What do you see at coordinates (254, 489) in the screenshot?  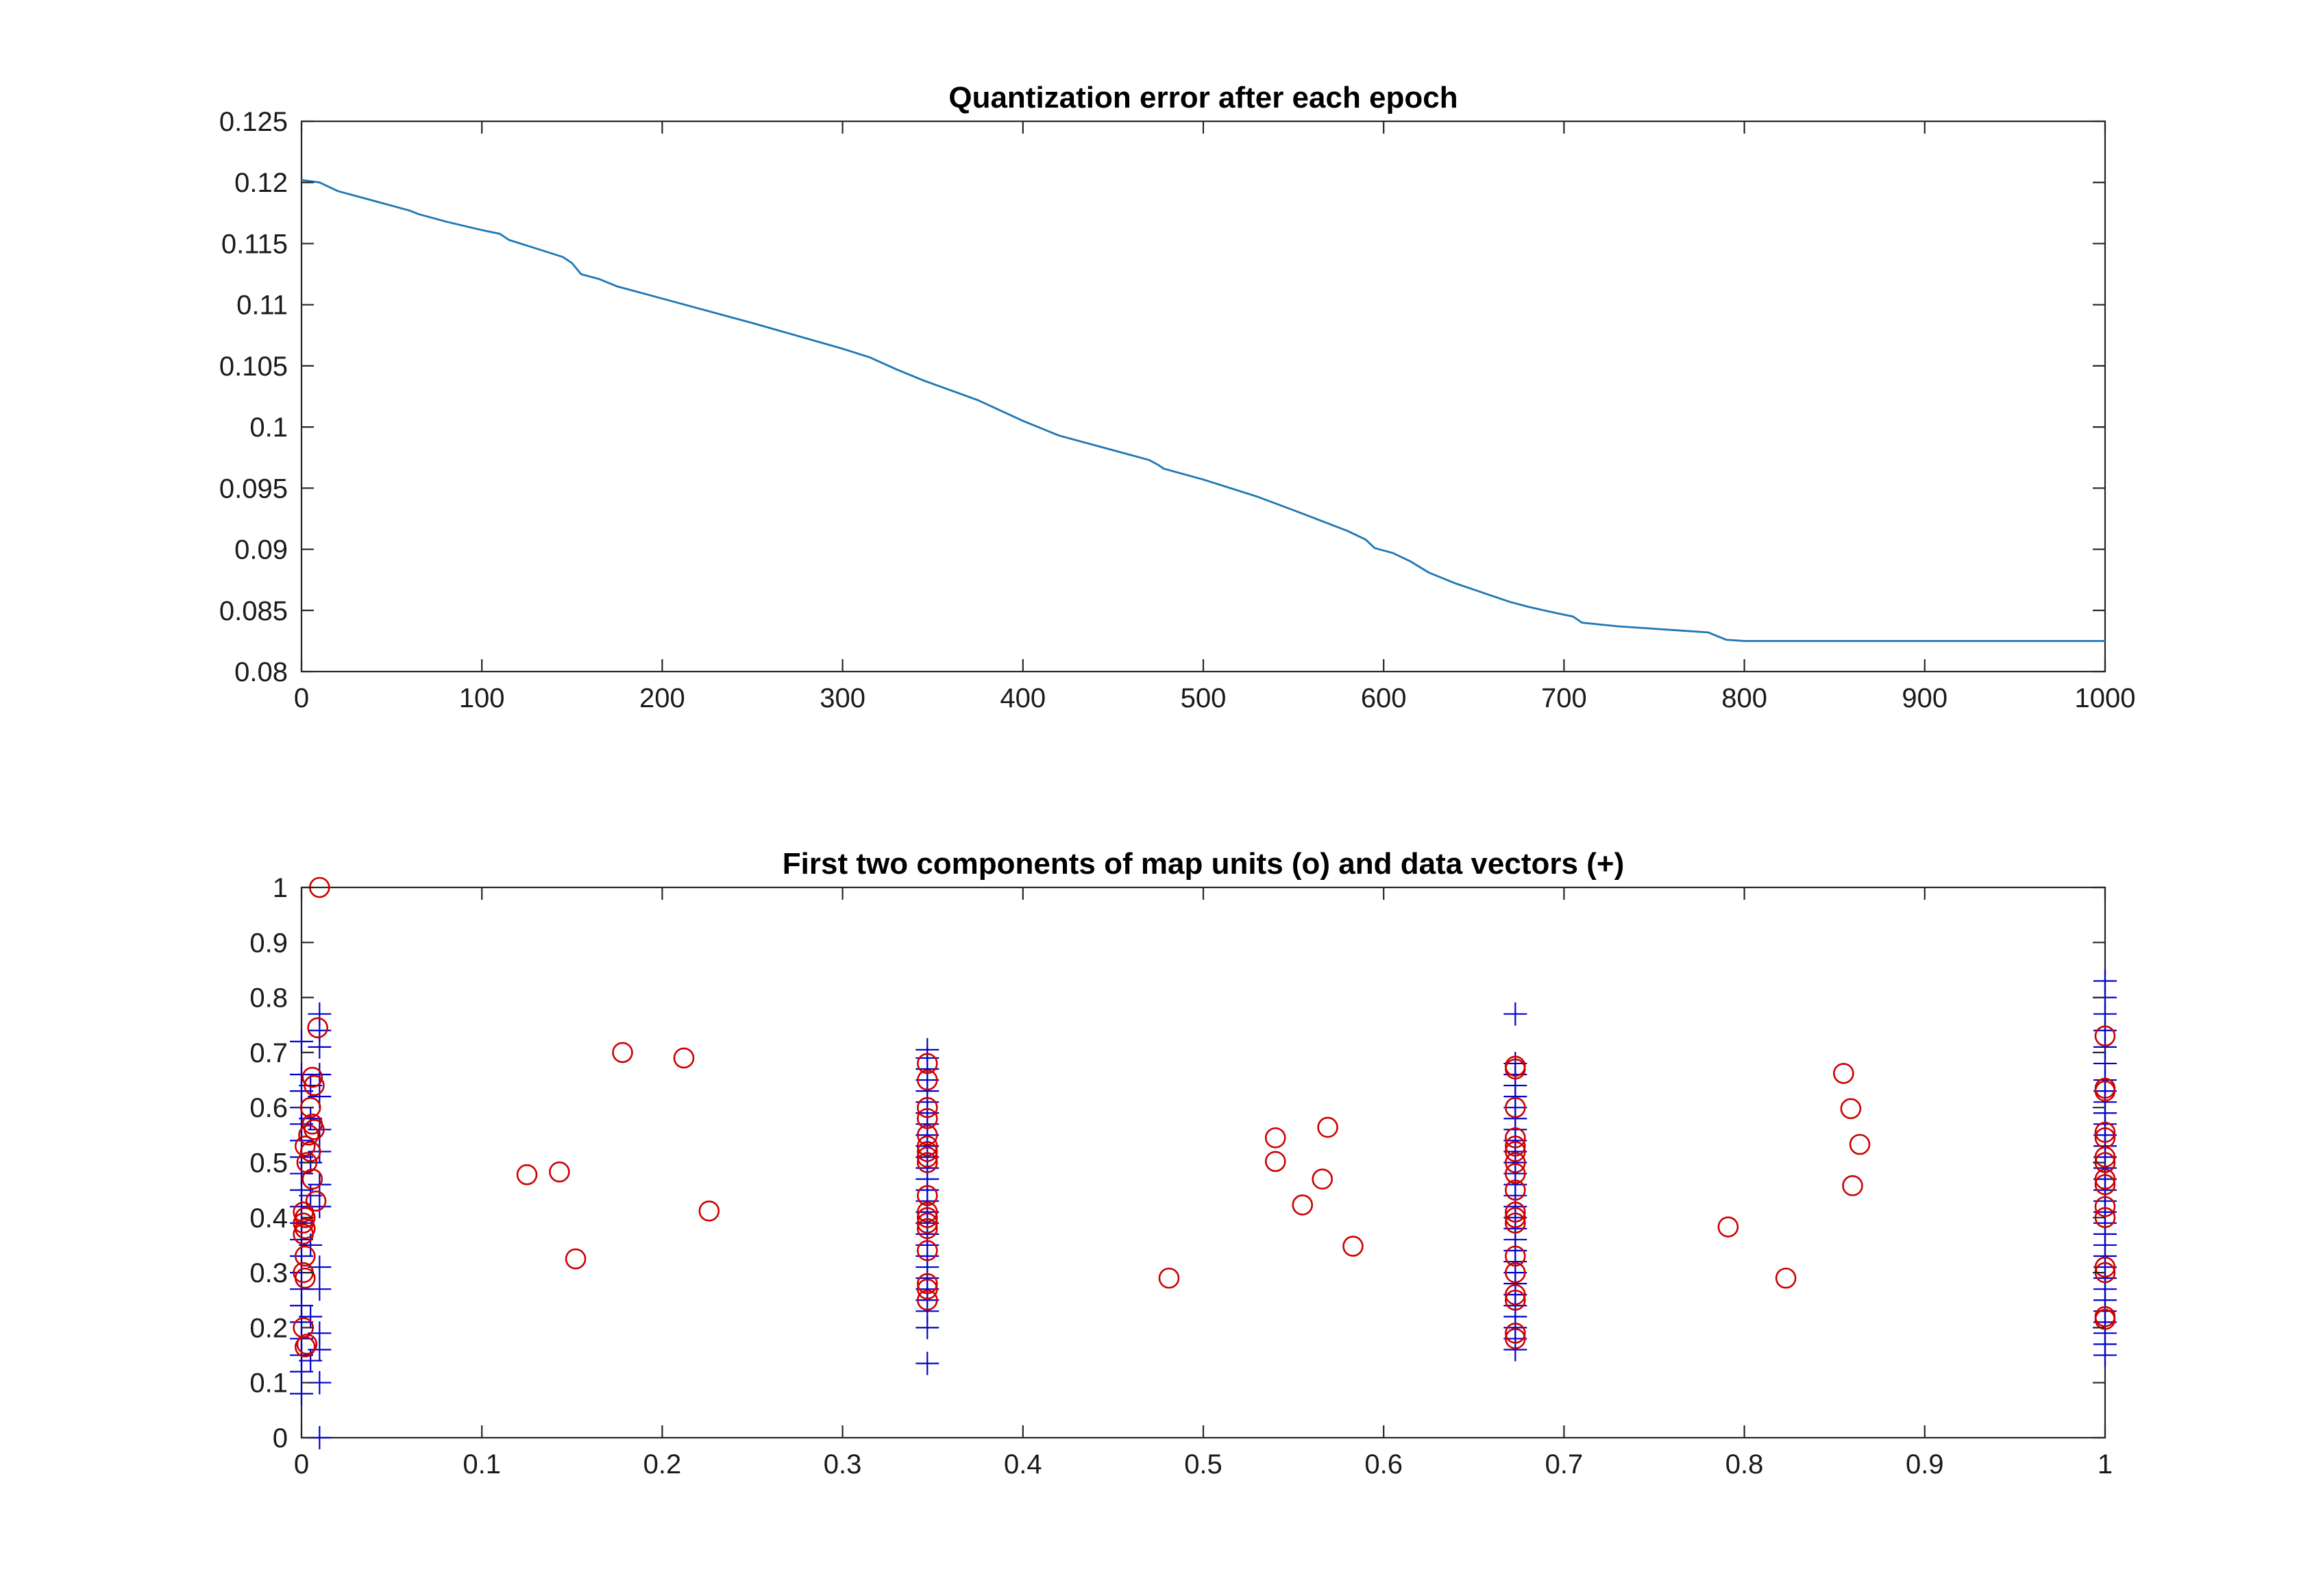 I see `y-tick-label: 0.095` at bounding box center [254, 489].